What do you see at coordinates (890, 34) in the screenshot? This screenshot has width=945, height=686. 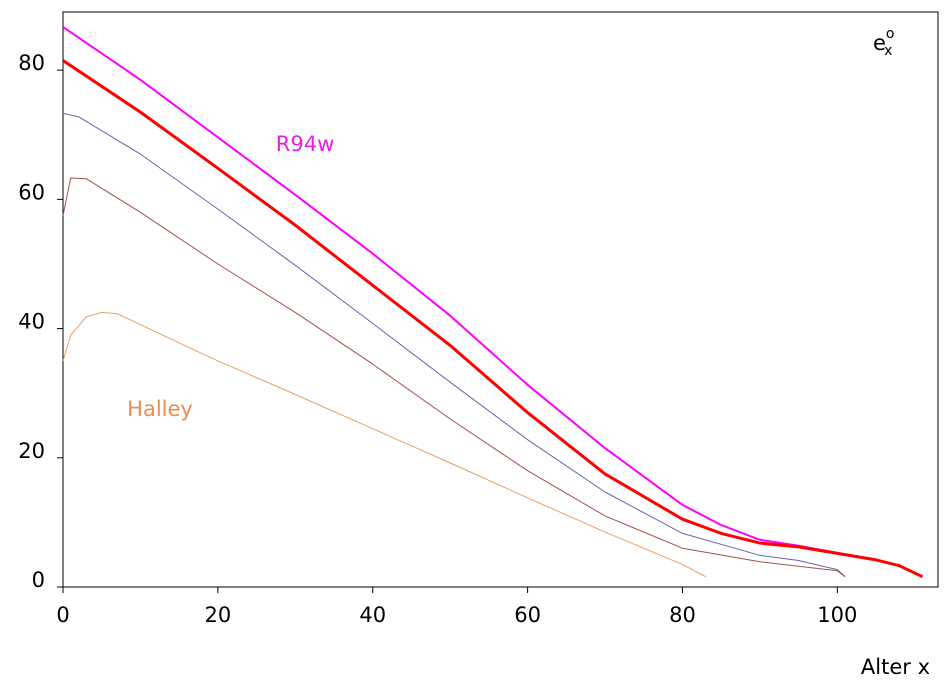 I see `y-label-sup: o` at bounding box center [890, 34].